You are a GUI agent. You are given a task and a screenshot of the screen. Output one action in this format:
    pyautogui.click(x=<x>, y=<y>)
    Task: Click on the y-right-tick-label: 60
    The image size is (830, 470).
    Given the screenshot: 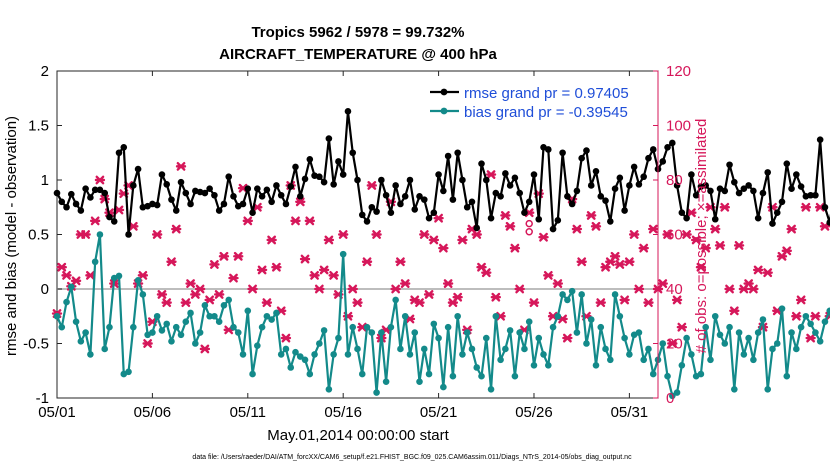 What is the action you would take?
    pyautogui.click(x=674, y=235)
    